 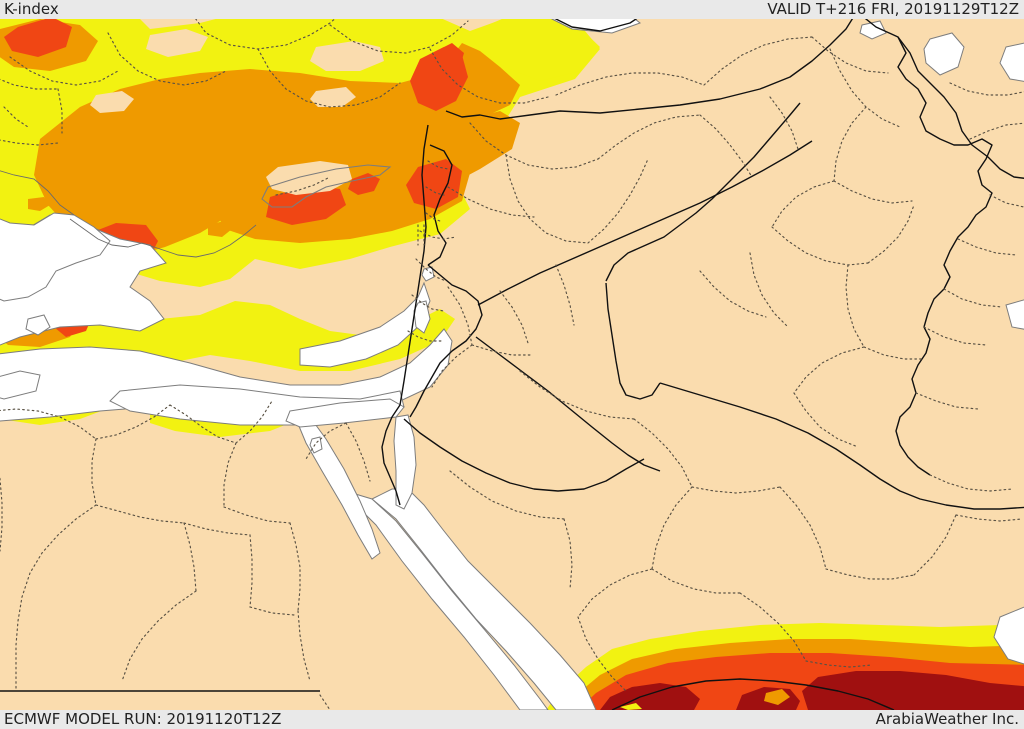 I want to click on contour-band-darkred-south2, so click(x=913, y=690).